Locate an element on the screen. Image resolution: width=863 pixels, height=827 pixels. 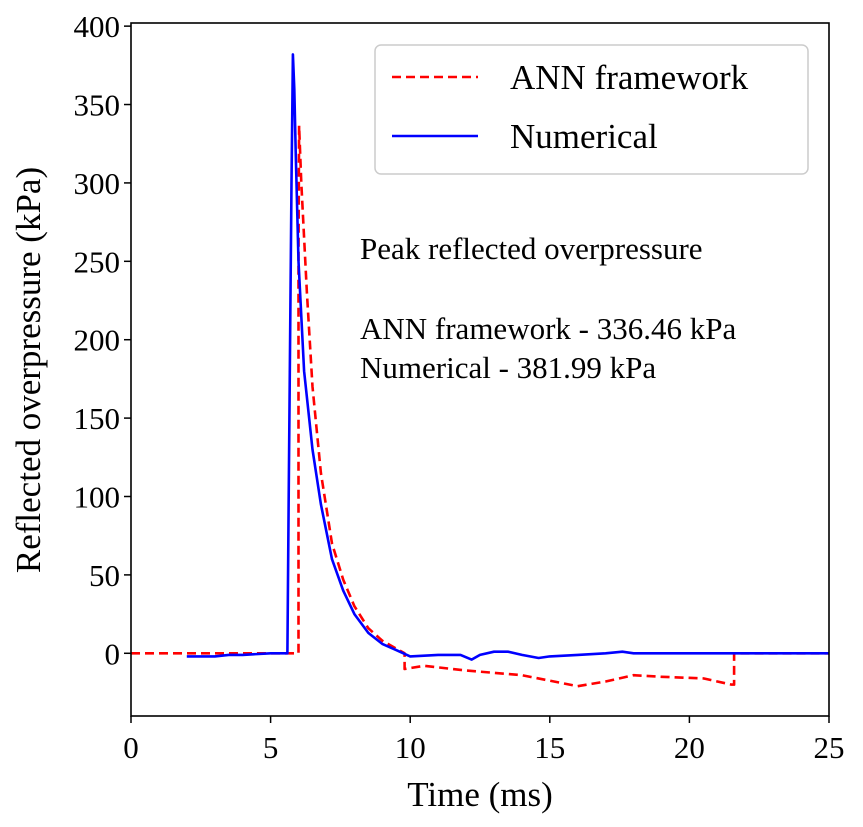
x-tick-label: 10 is located at coordinates (410, 747).